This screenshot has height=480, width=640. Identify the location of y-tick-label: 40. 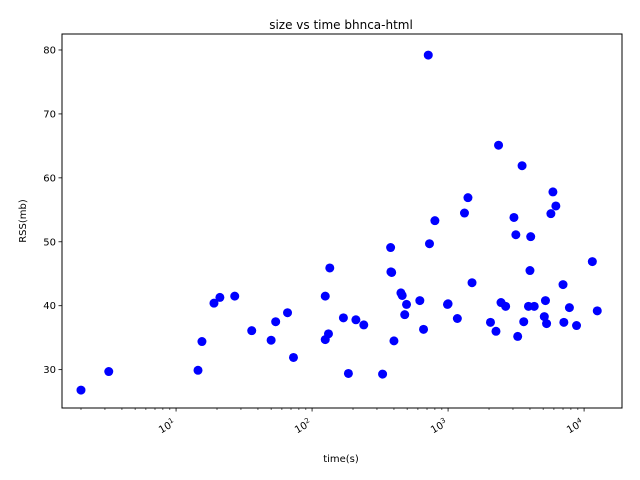
(49, 306).